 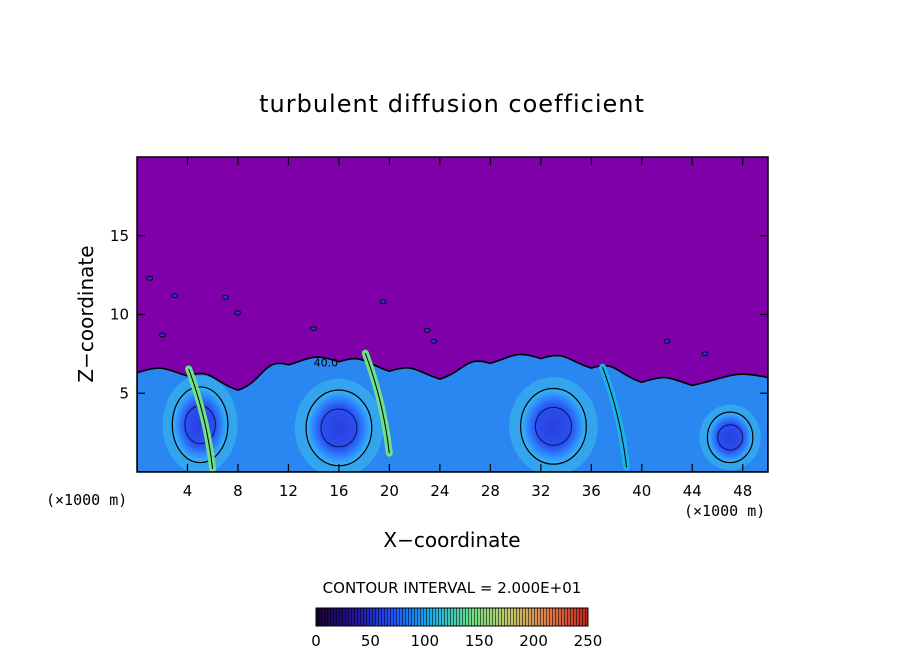 What do you see at coordinates (370, 641) in the screenshot?
I see `colorbar-label-50: 50` at bounding box center [370, 641].